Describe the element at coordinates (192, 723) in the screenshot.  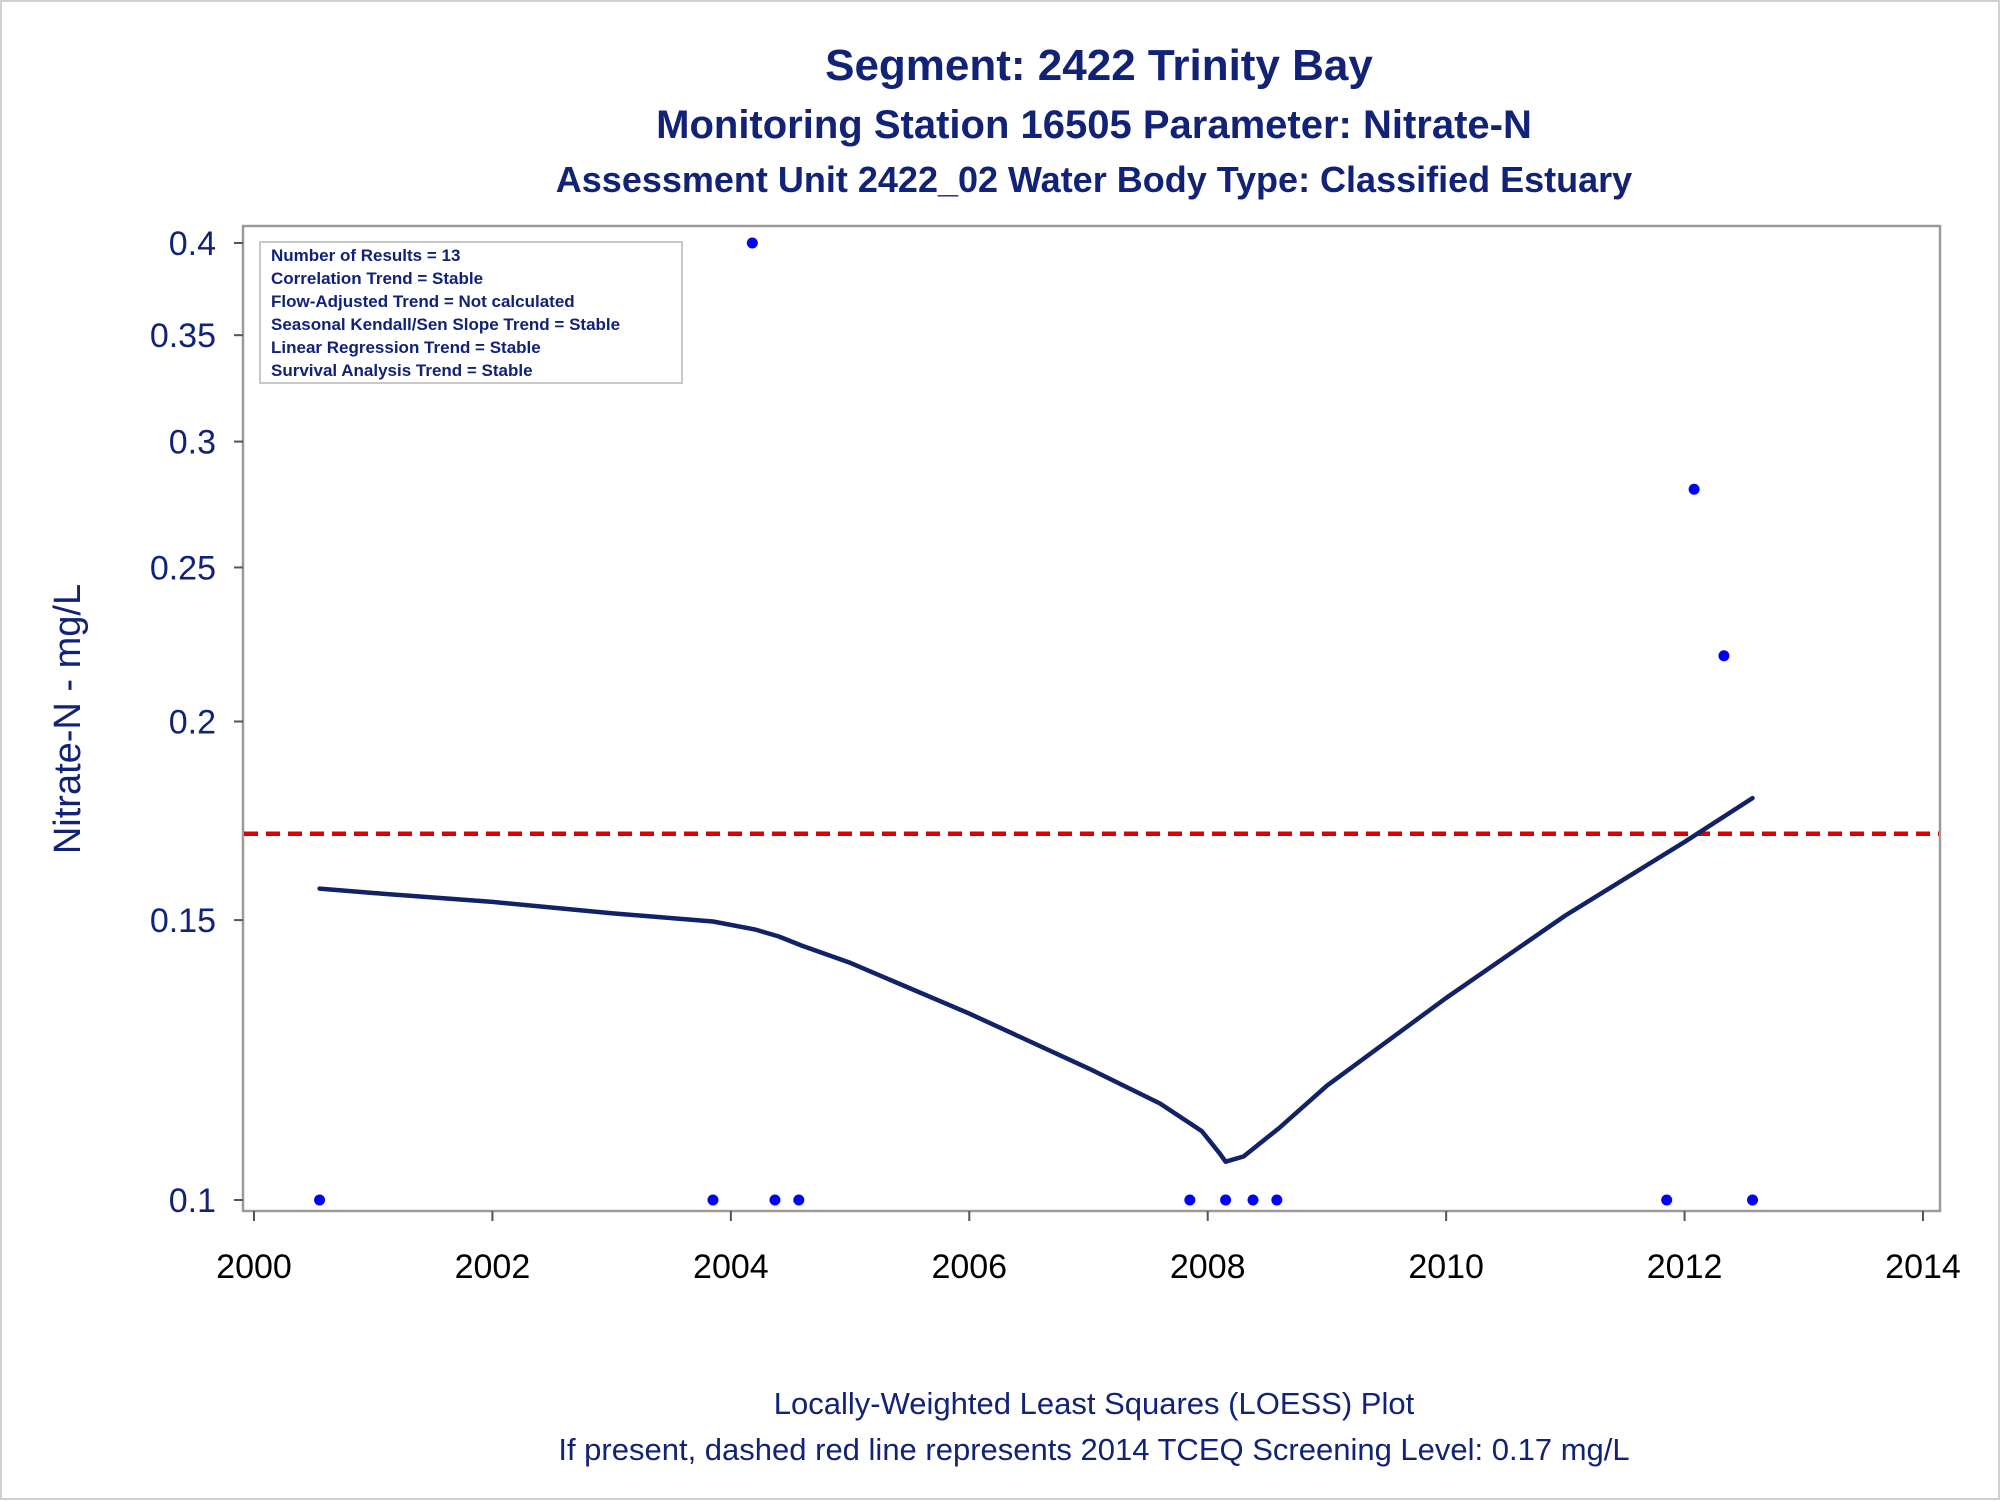
I see `y-tick-label: 0.2` at that location.